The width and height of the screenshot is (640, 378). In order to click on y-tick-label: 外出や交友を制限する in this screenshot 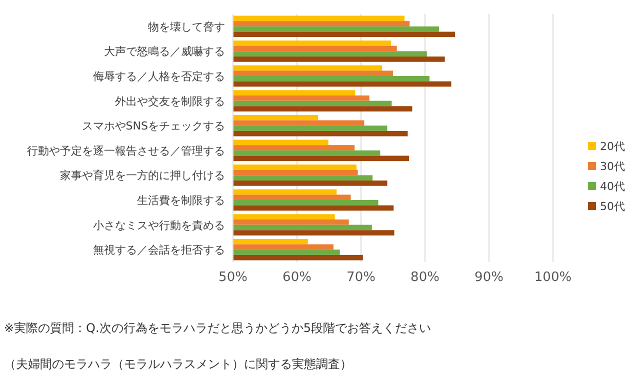, I will do `click(170, 101)`.